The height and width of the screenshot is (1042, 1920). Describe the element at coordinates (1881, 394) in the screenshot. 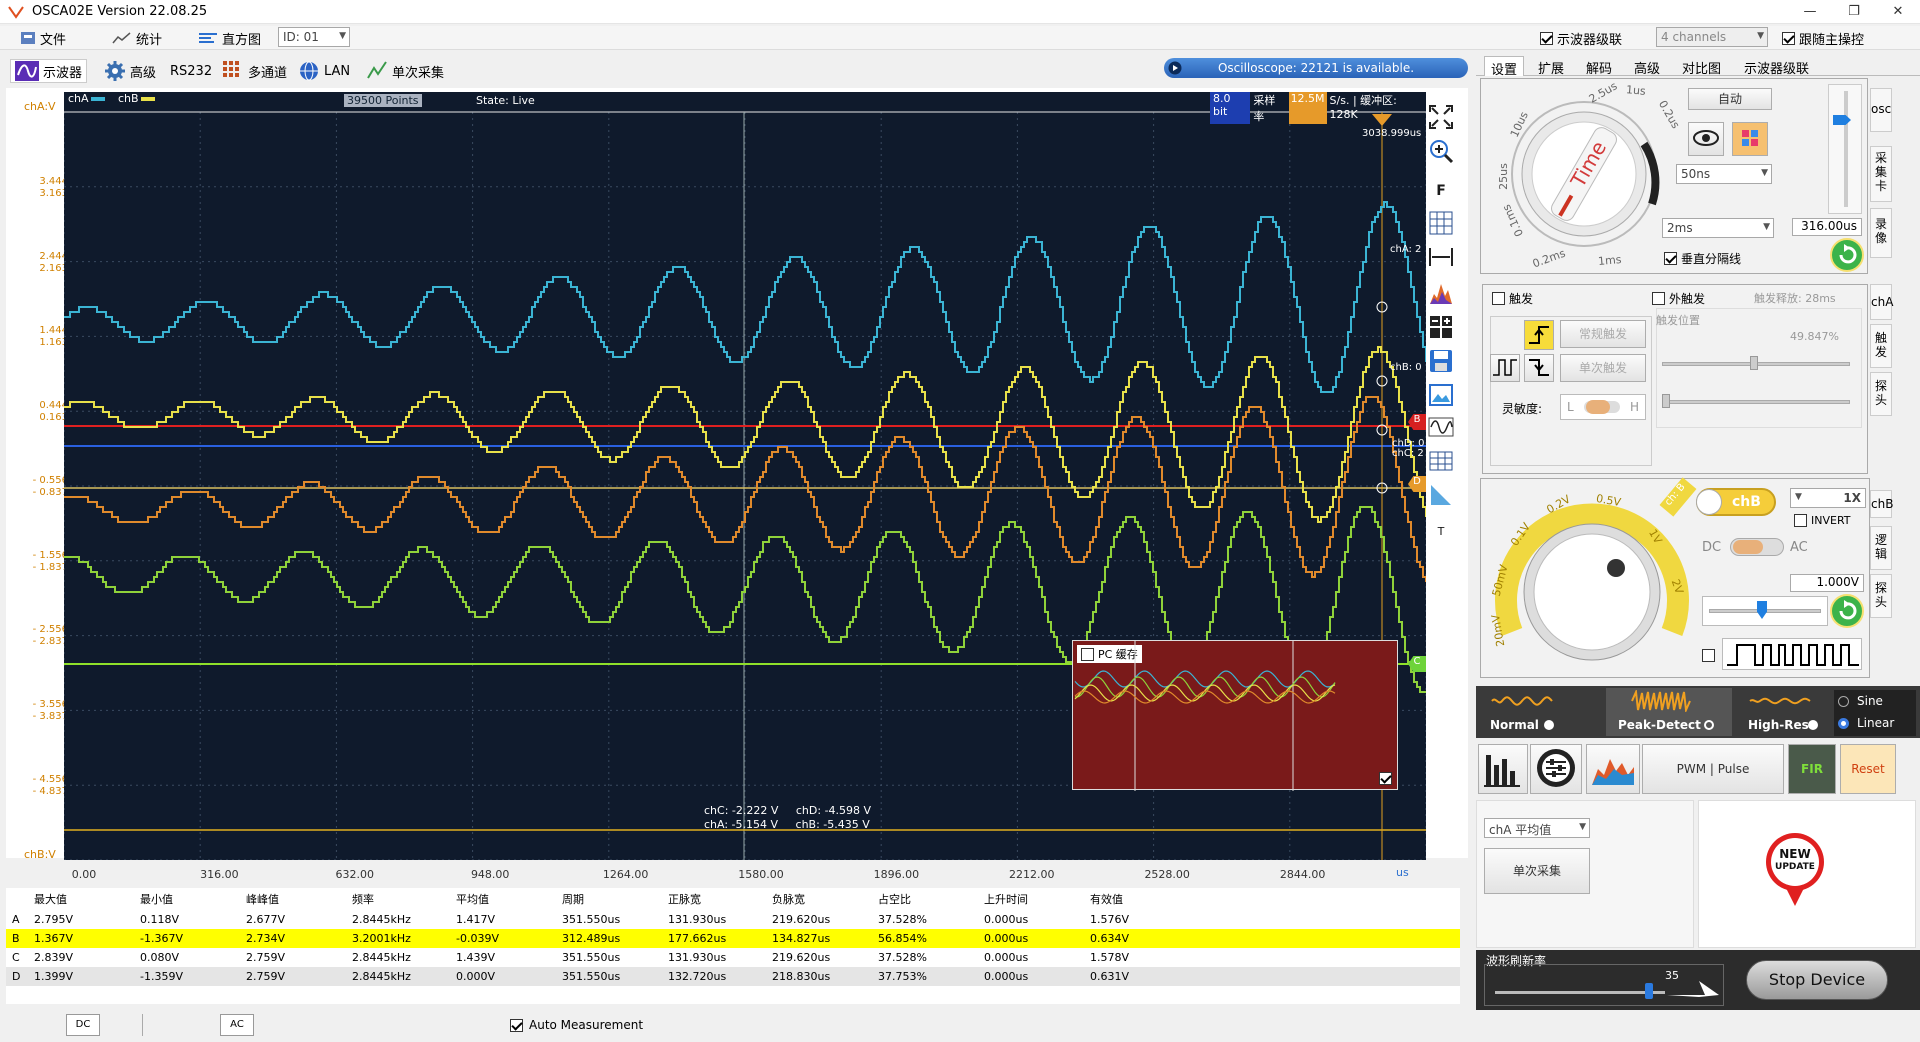

I see `vtab-probe: 探头` at that location.